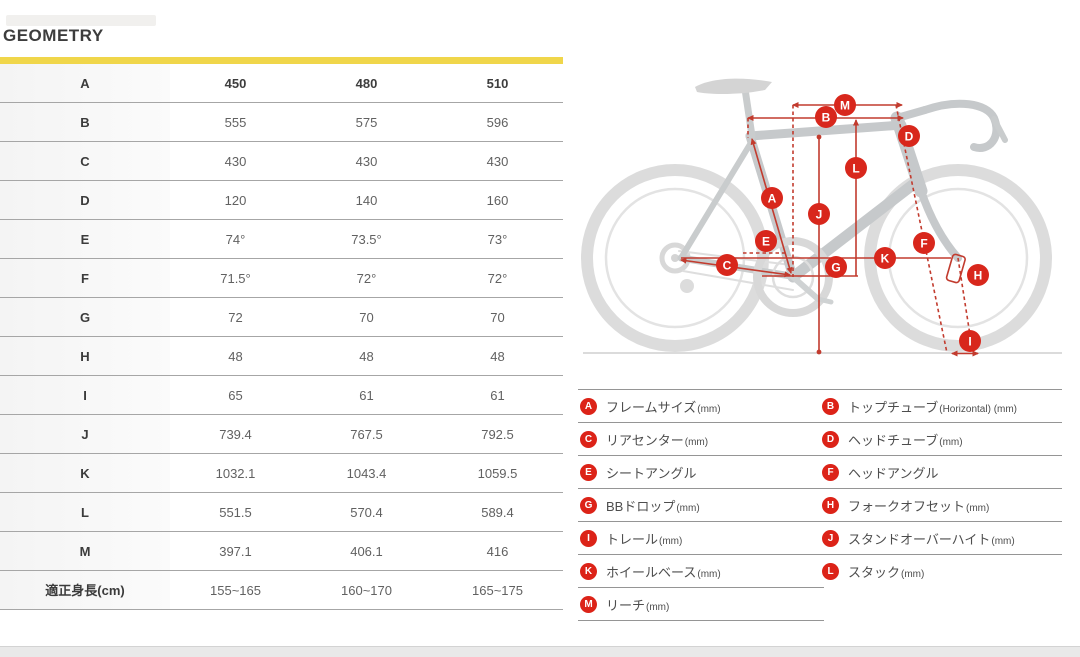 This screenshot has width=1080, height=657. Describe the element at coordinates (497, 395) in the screenshot. I see `cell-value: 61` at that location.